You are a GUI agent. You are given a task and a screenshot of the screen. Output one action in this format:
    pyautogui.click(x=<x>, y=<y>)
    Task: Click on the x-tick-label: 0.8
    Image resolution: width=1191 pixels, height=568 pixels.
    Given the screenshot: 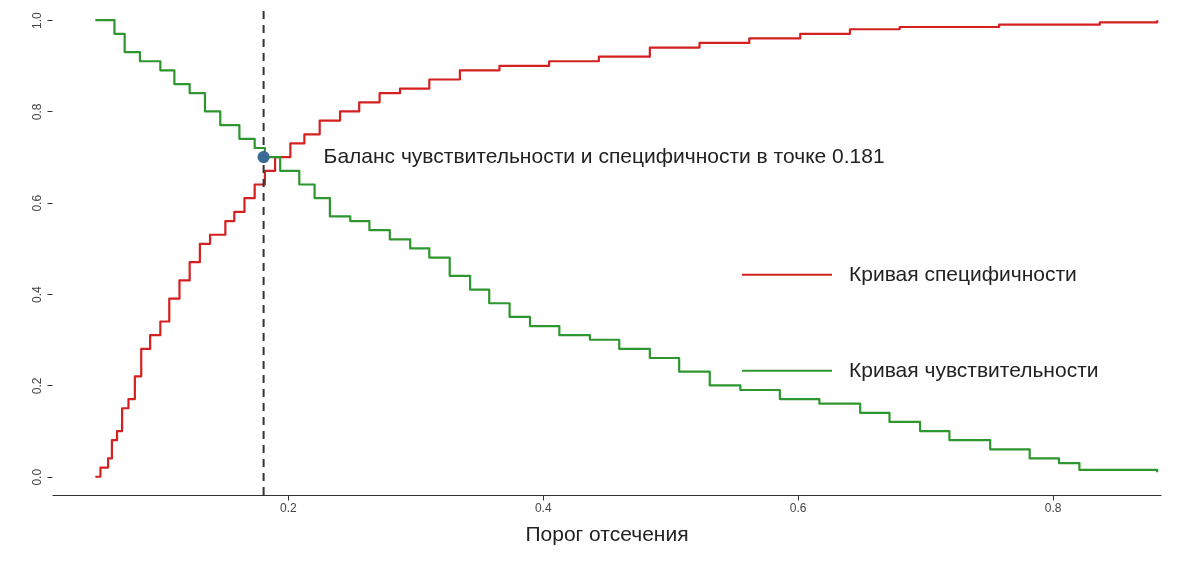 What is the action you would take?
    pyautogui.click(x=1053, y=507)
    